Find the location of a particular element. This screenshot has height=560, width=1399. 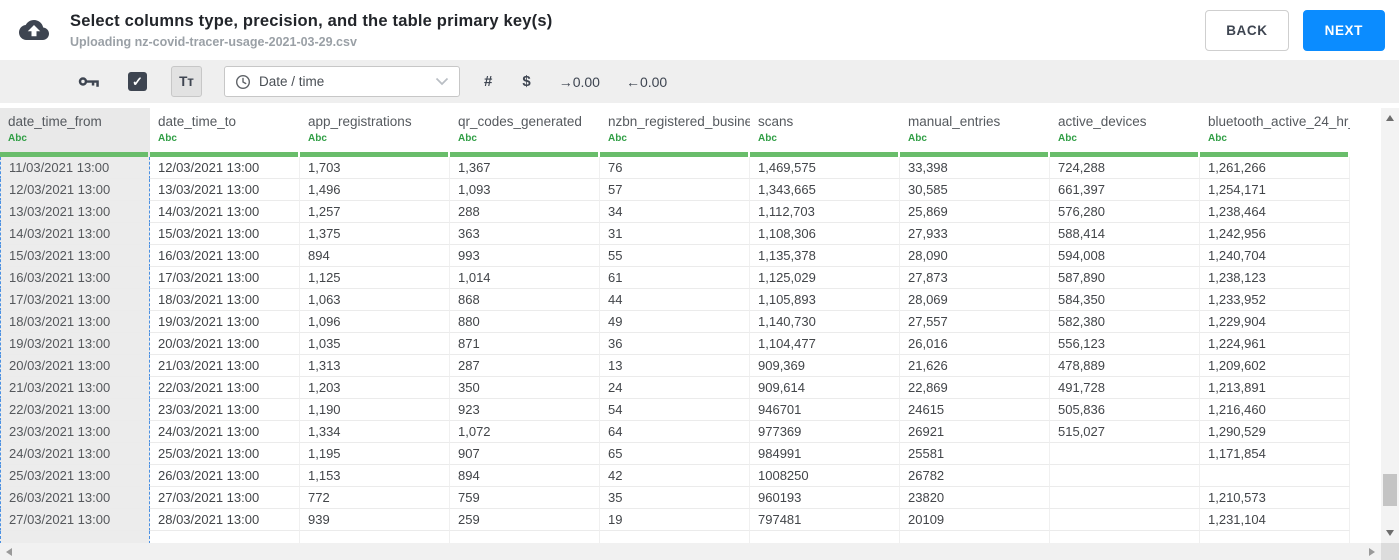

cell: 36 is located at coordinates (675, 344).